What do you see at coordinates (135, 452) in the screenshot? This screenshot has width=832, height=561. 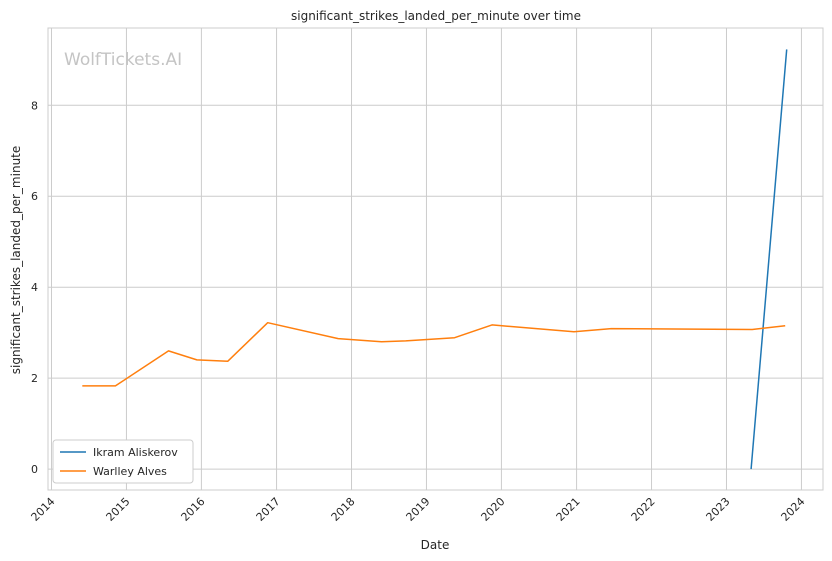 I see `legend-label-ikram-aliskerov: Ikram Aliskerov` at bounding box center [135, 452].